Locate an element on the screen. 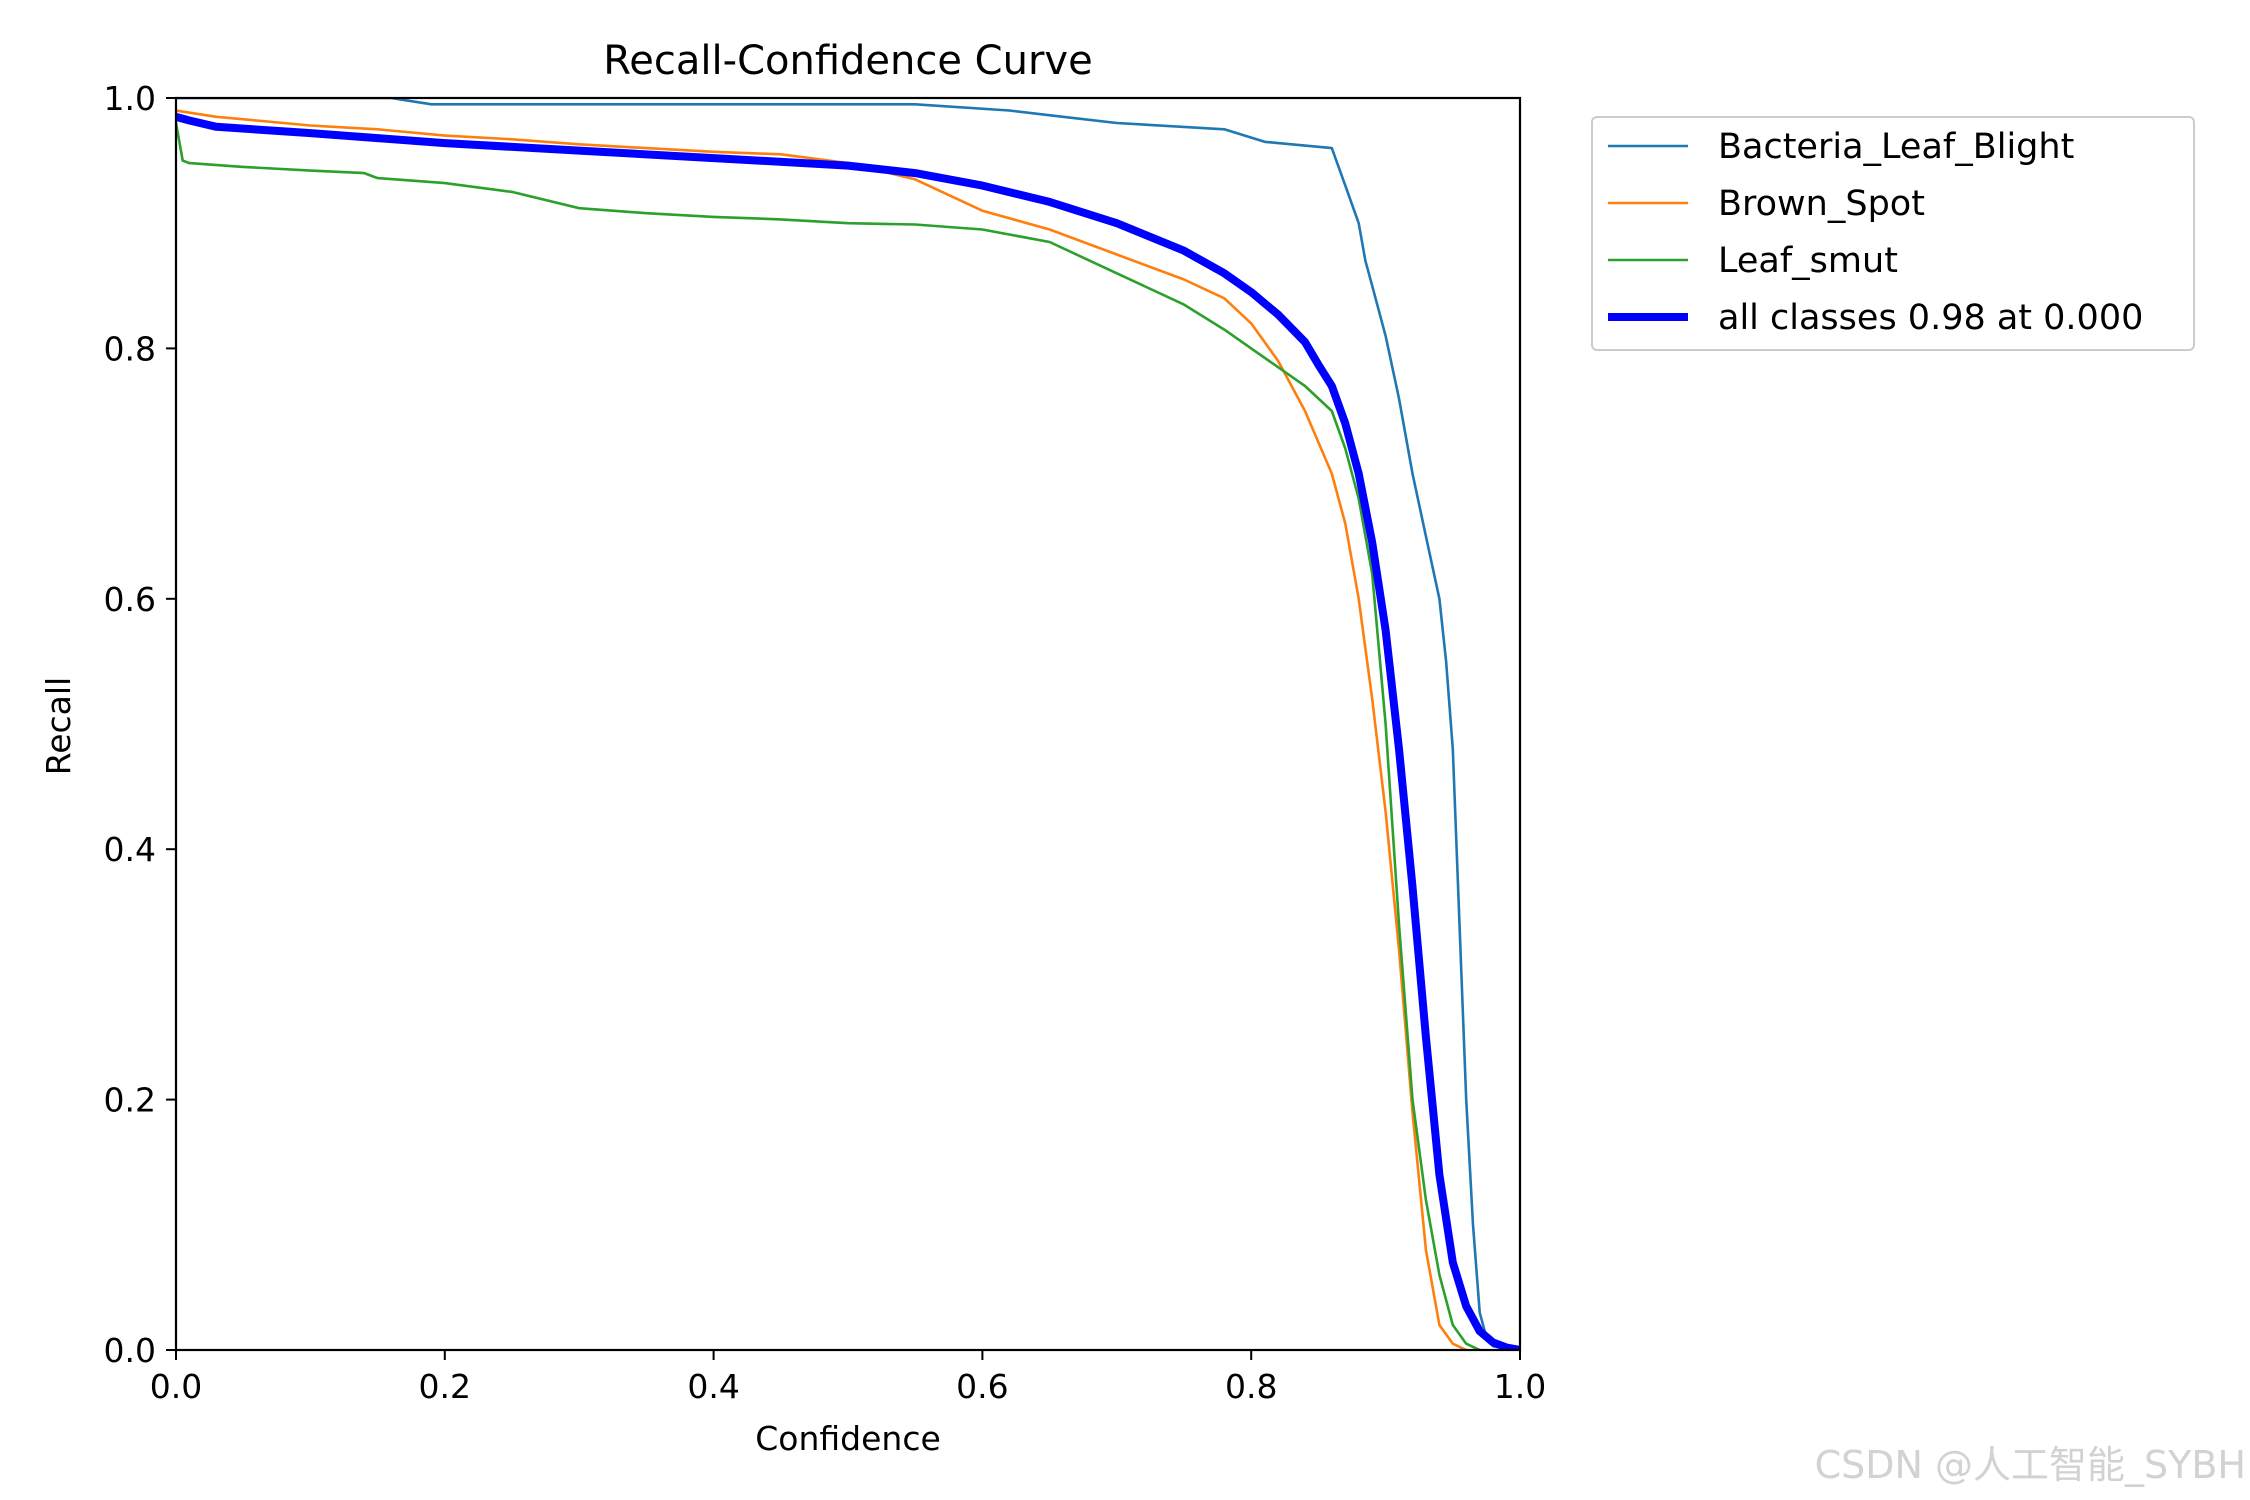 The image size is (2250, 1500). x-tick-label: 0.6 is located at coordinates (982, 1386).